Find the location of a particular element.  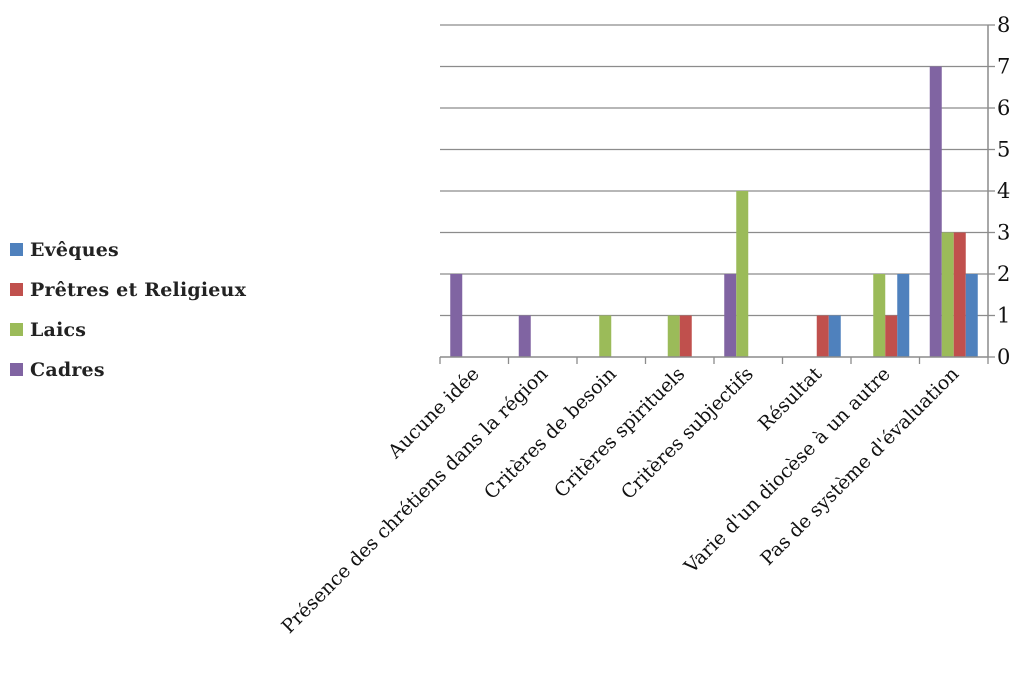

y-tick-label: 6 is located at coordinates (1003, 108).